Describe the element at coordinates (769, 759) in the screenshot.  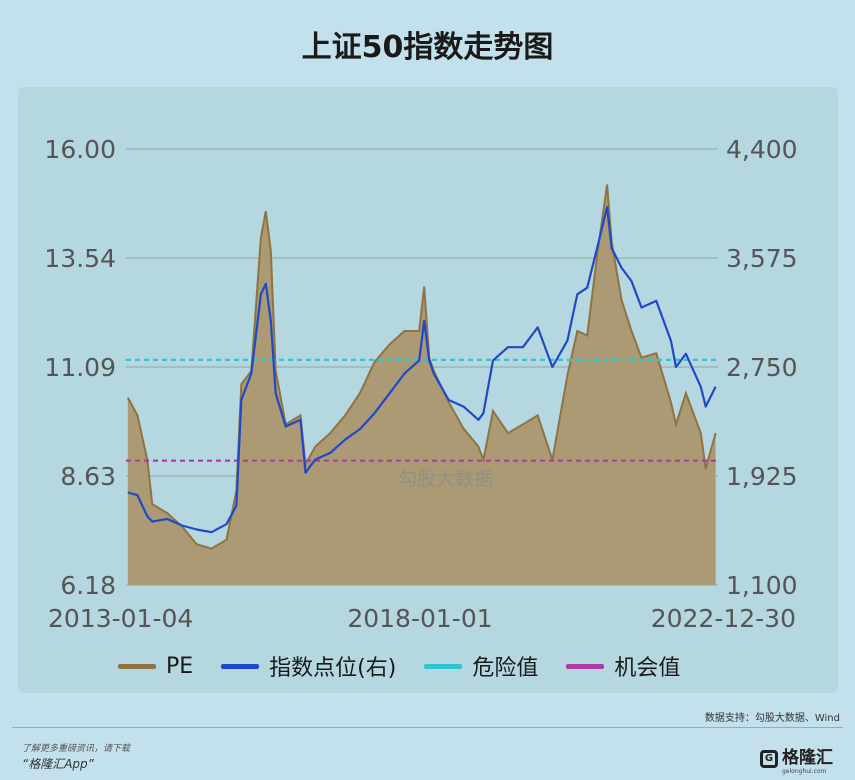
I see `brand-mark-icon: G` at that location.